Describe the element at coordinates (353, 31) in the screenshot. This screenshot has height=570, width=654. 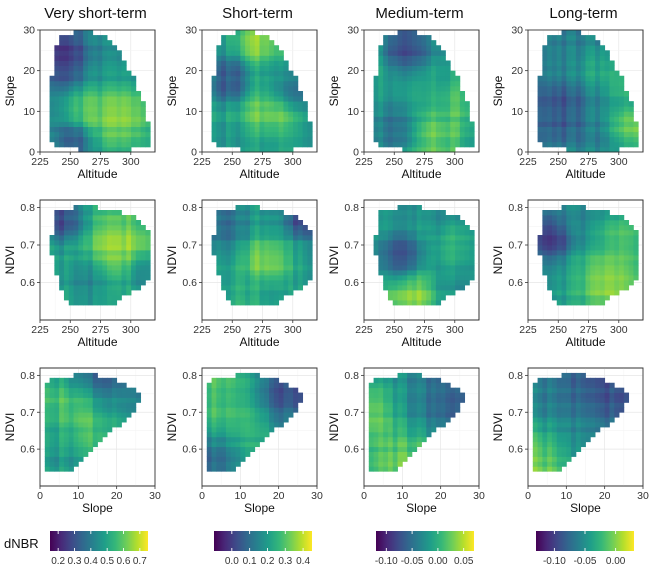
I see `y-tick-label: 30` at that location.